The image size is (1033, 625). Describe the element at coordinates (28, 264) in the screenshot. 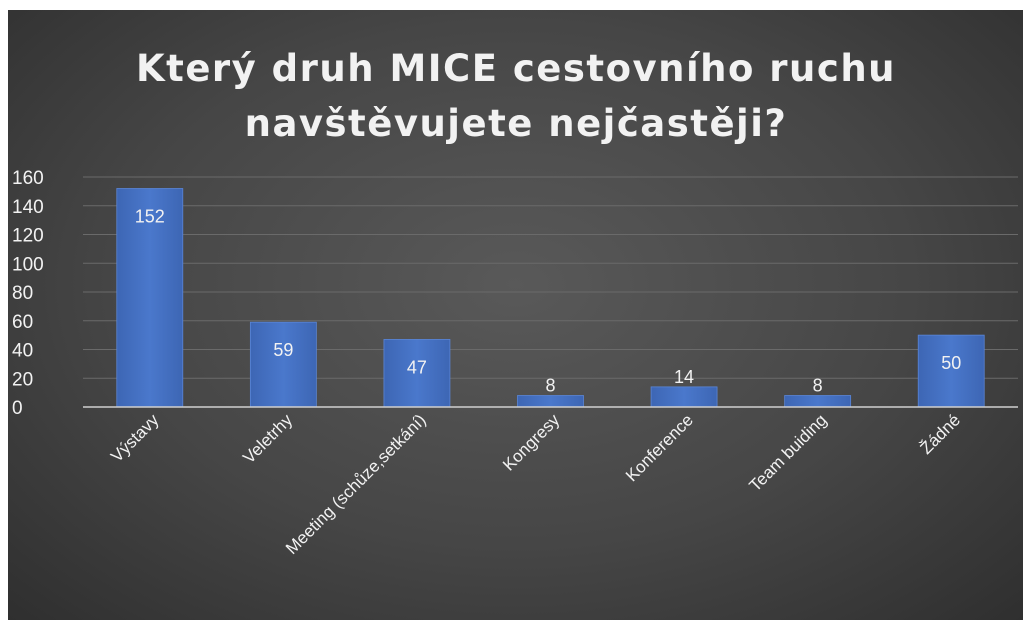

I see `y-tick-label: 100` at that location.